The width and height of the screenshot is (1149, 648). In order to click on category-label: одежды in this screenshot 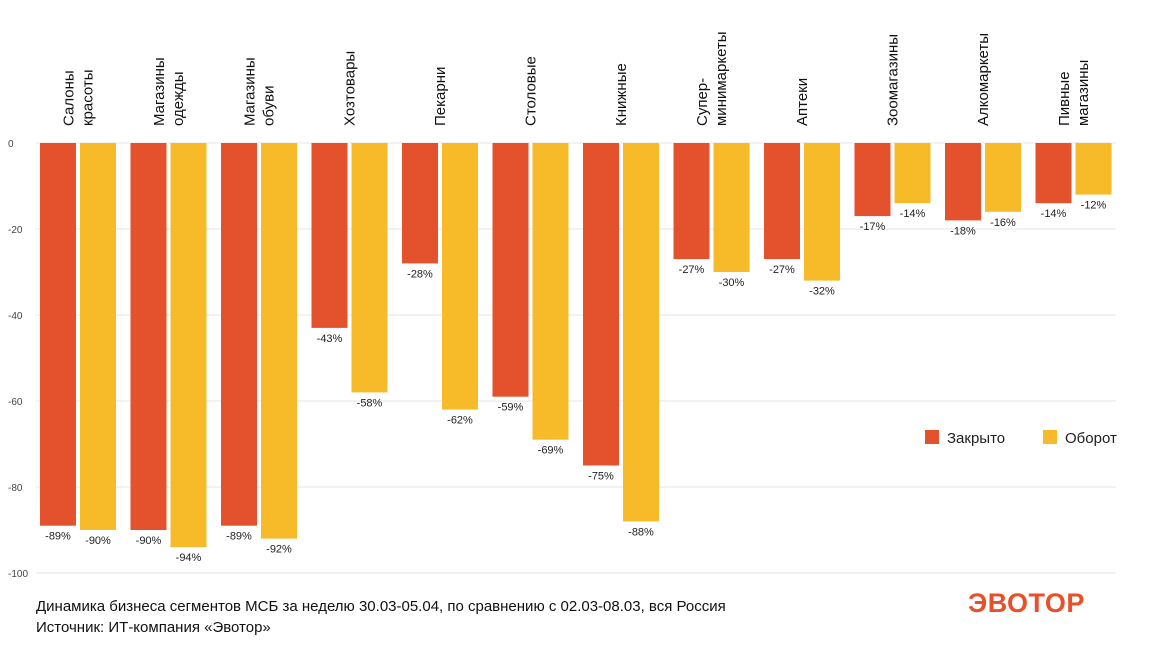, I will do `click(178, 98)`.